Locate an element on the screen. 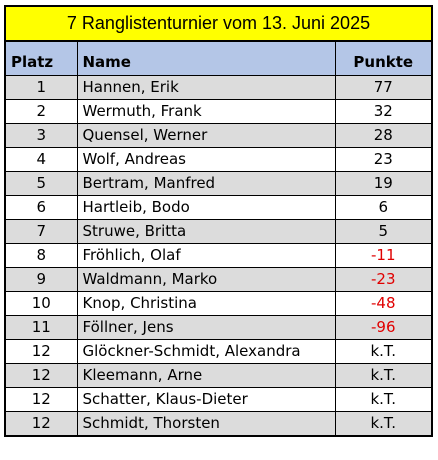  player-name-cell: Hannen, Erik is located at coordinates (206, 87).